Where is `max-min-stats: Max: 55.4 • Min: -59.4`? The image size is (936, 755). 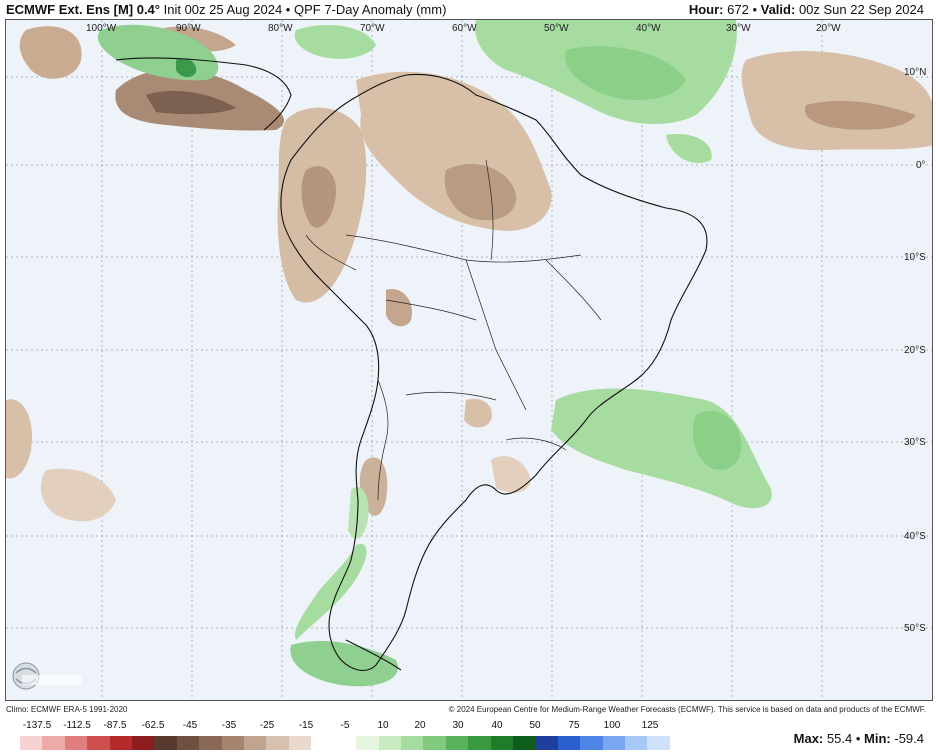 max-min-stats: Max: 55.4 • Min: -59.4 is located at coordinates (858, 738).